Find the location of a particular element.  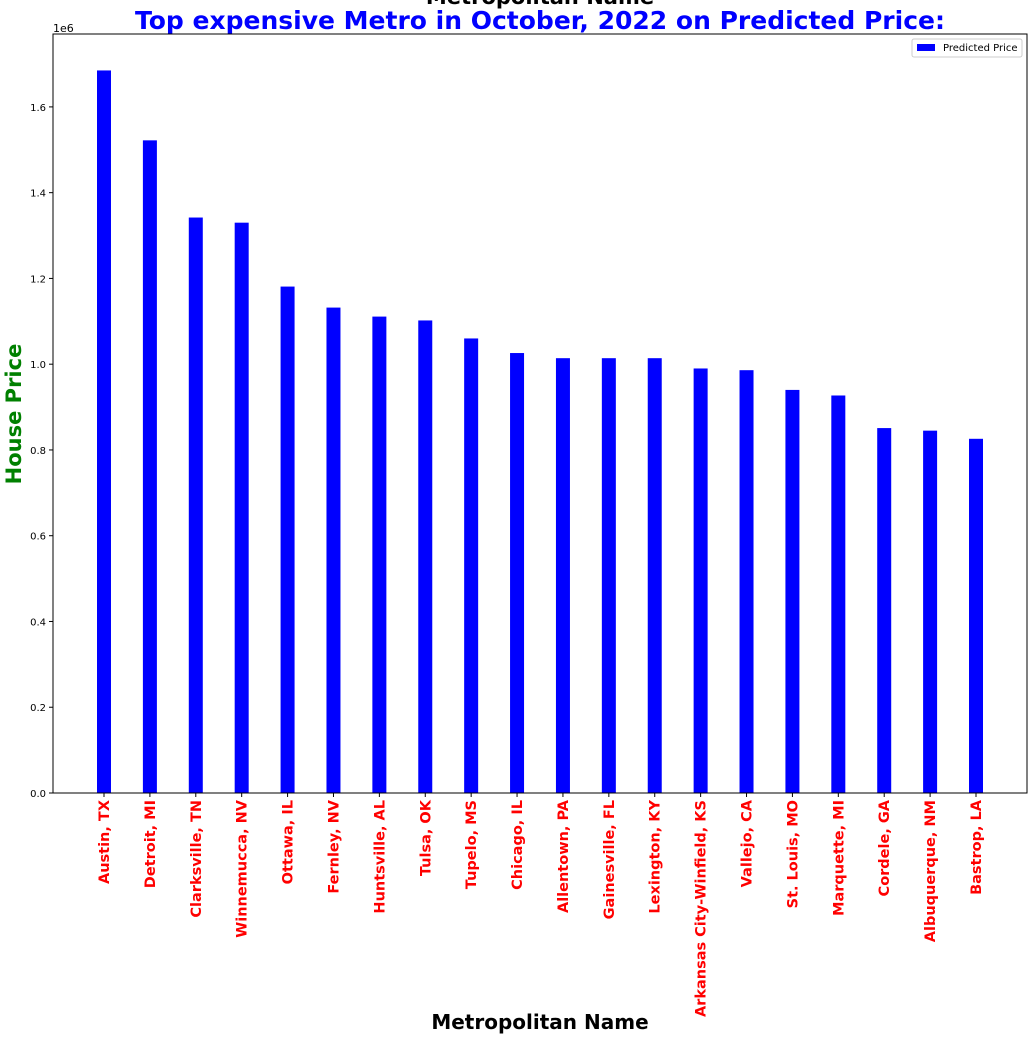

y-axis-label: House Price is located at coordinates (14, 414).